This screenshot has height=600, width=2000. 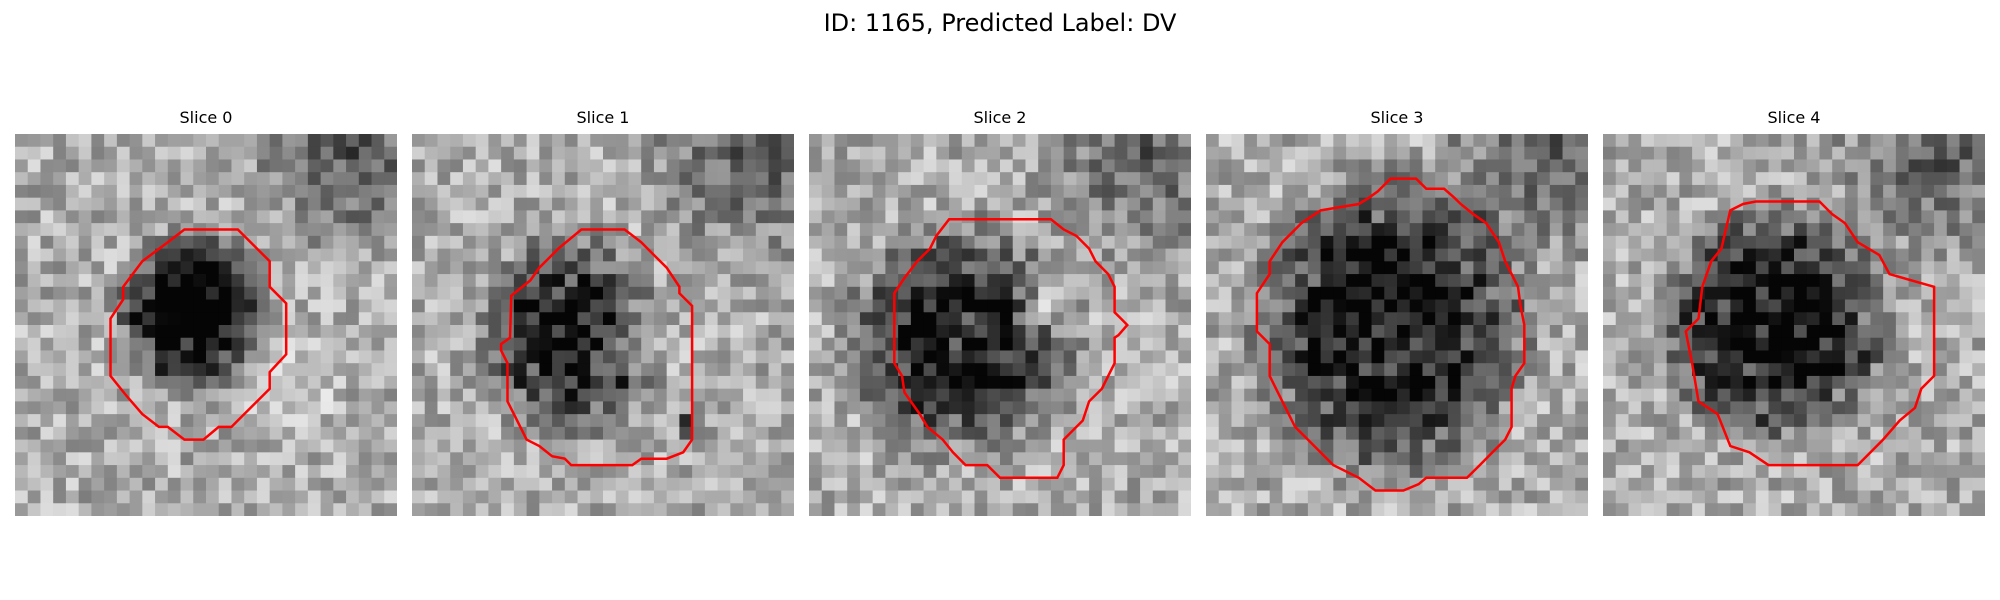 What do you see at coordinates (206, 117) in the screenshot?
I see `slice-title-0: Slice 0` at bounding box center [206, 117].